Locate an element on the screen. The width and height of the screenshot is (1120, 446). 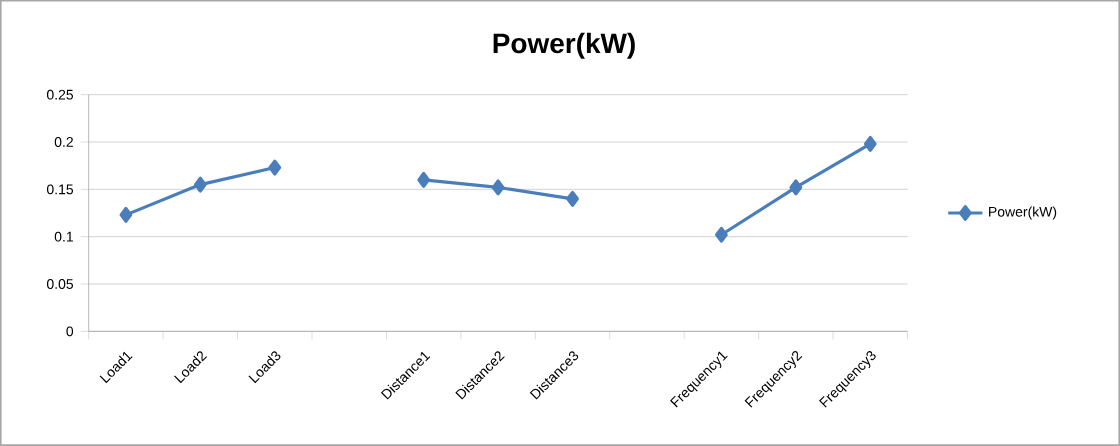
legend-label: Power(kW) is located at coordinates (1023, 213).